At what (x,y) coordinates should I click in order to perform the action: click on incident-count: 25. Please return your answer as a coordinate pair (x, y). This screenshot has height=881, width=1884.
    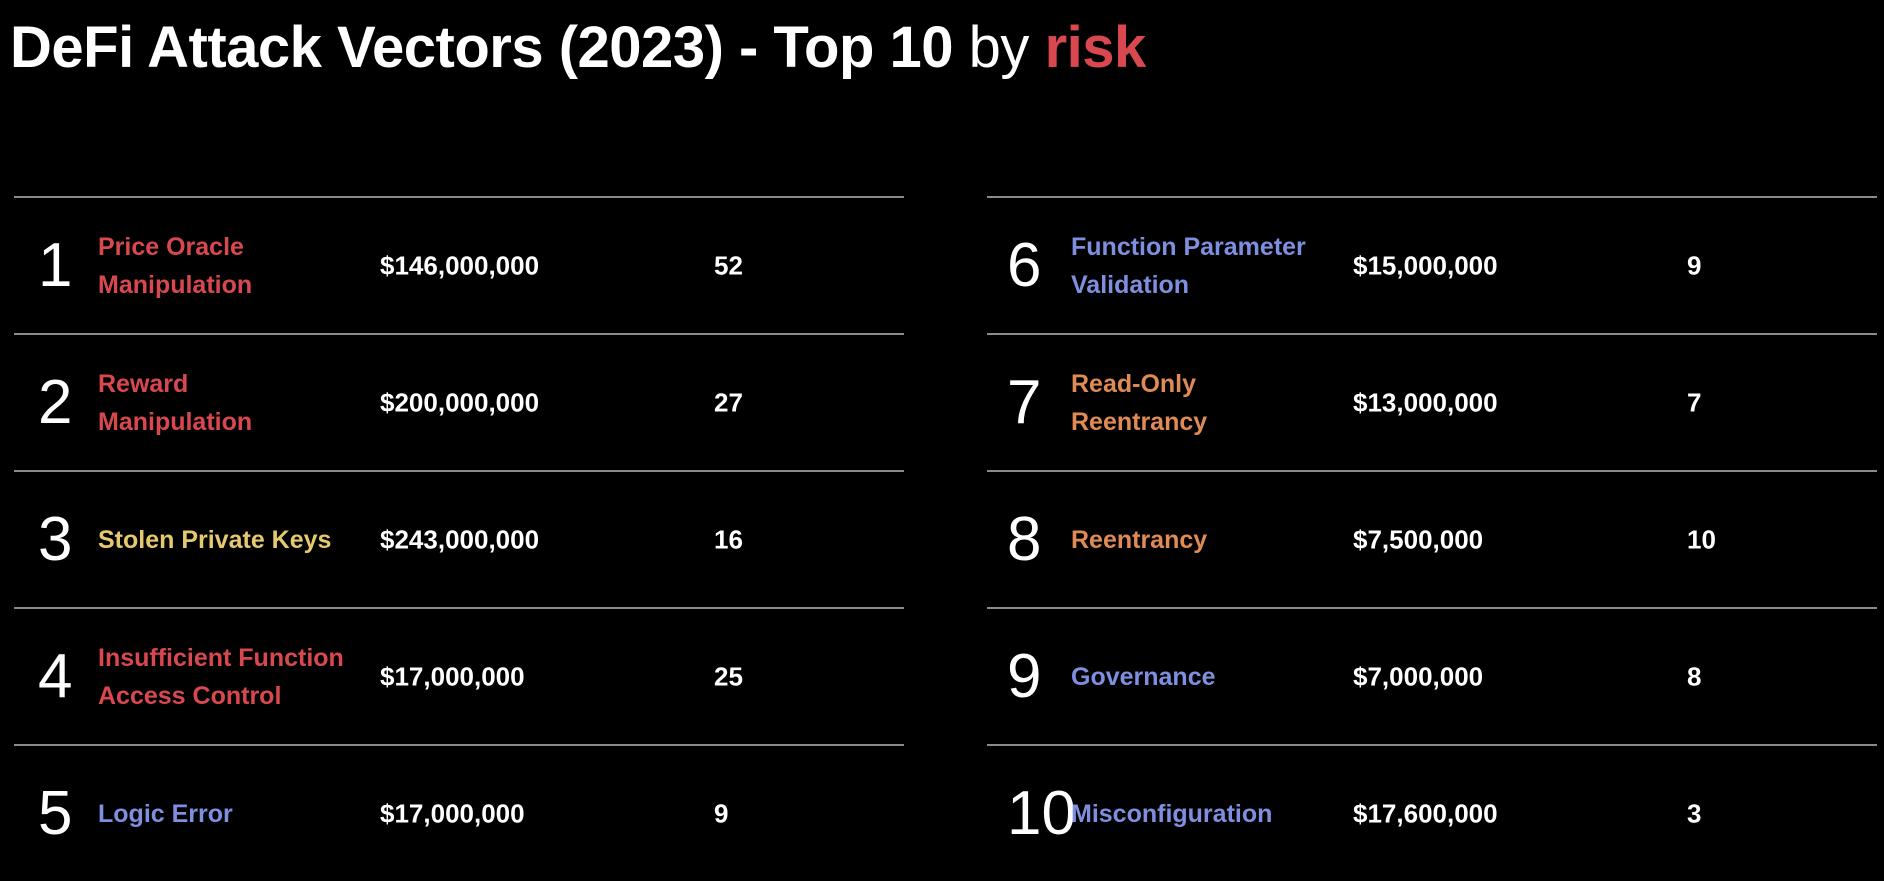
    Looking at the image, I should click on (728, 676).